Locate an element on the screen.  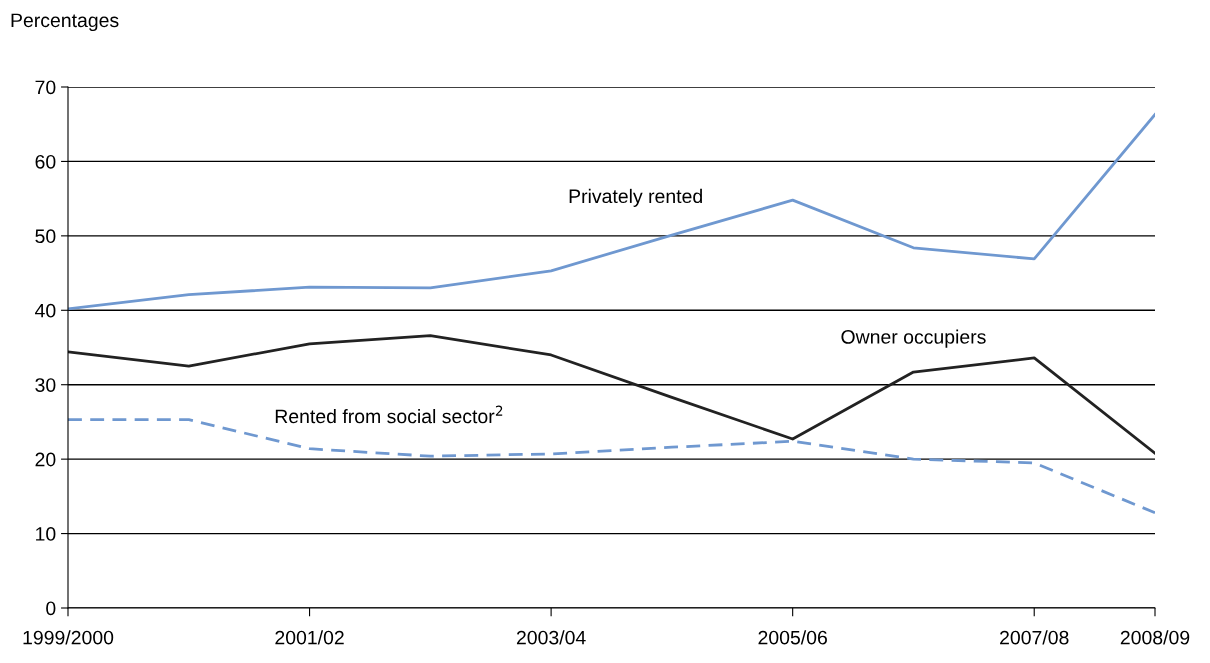
series-label: Privately rented is located at coordinates (635, 197).